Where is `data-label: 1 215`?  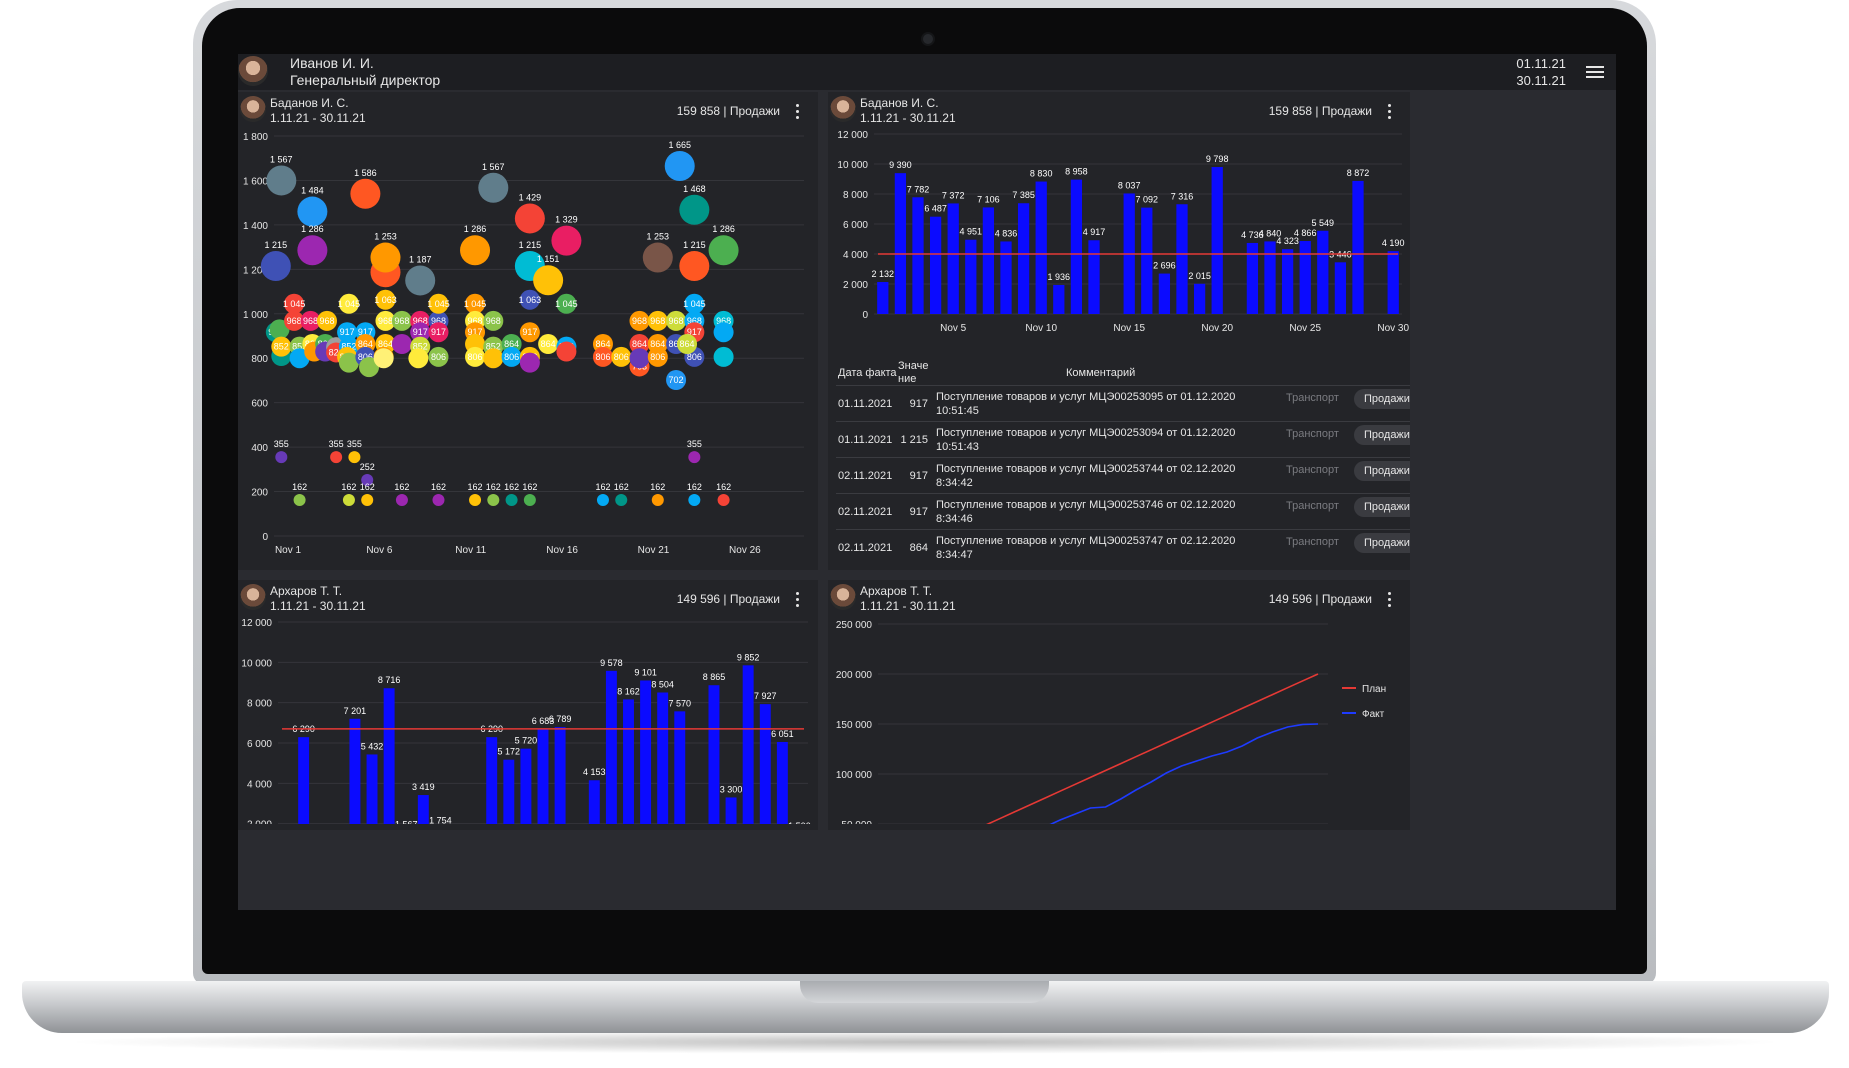 data-label: 1 215 is located at coordinates (530, 245).